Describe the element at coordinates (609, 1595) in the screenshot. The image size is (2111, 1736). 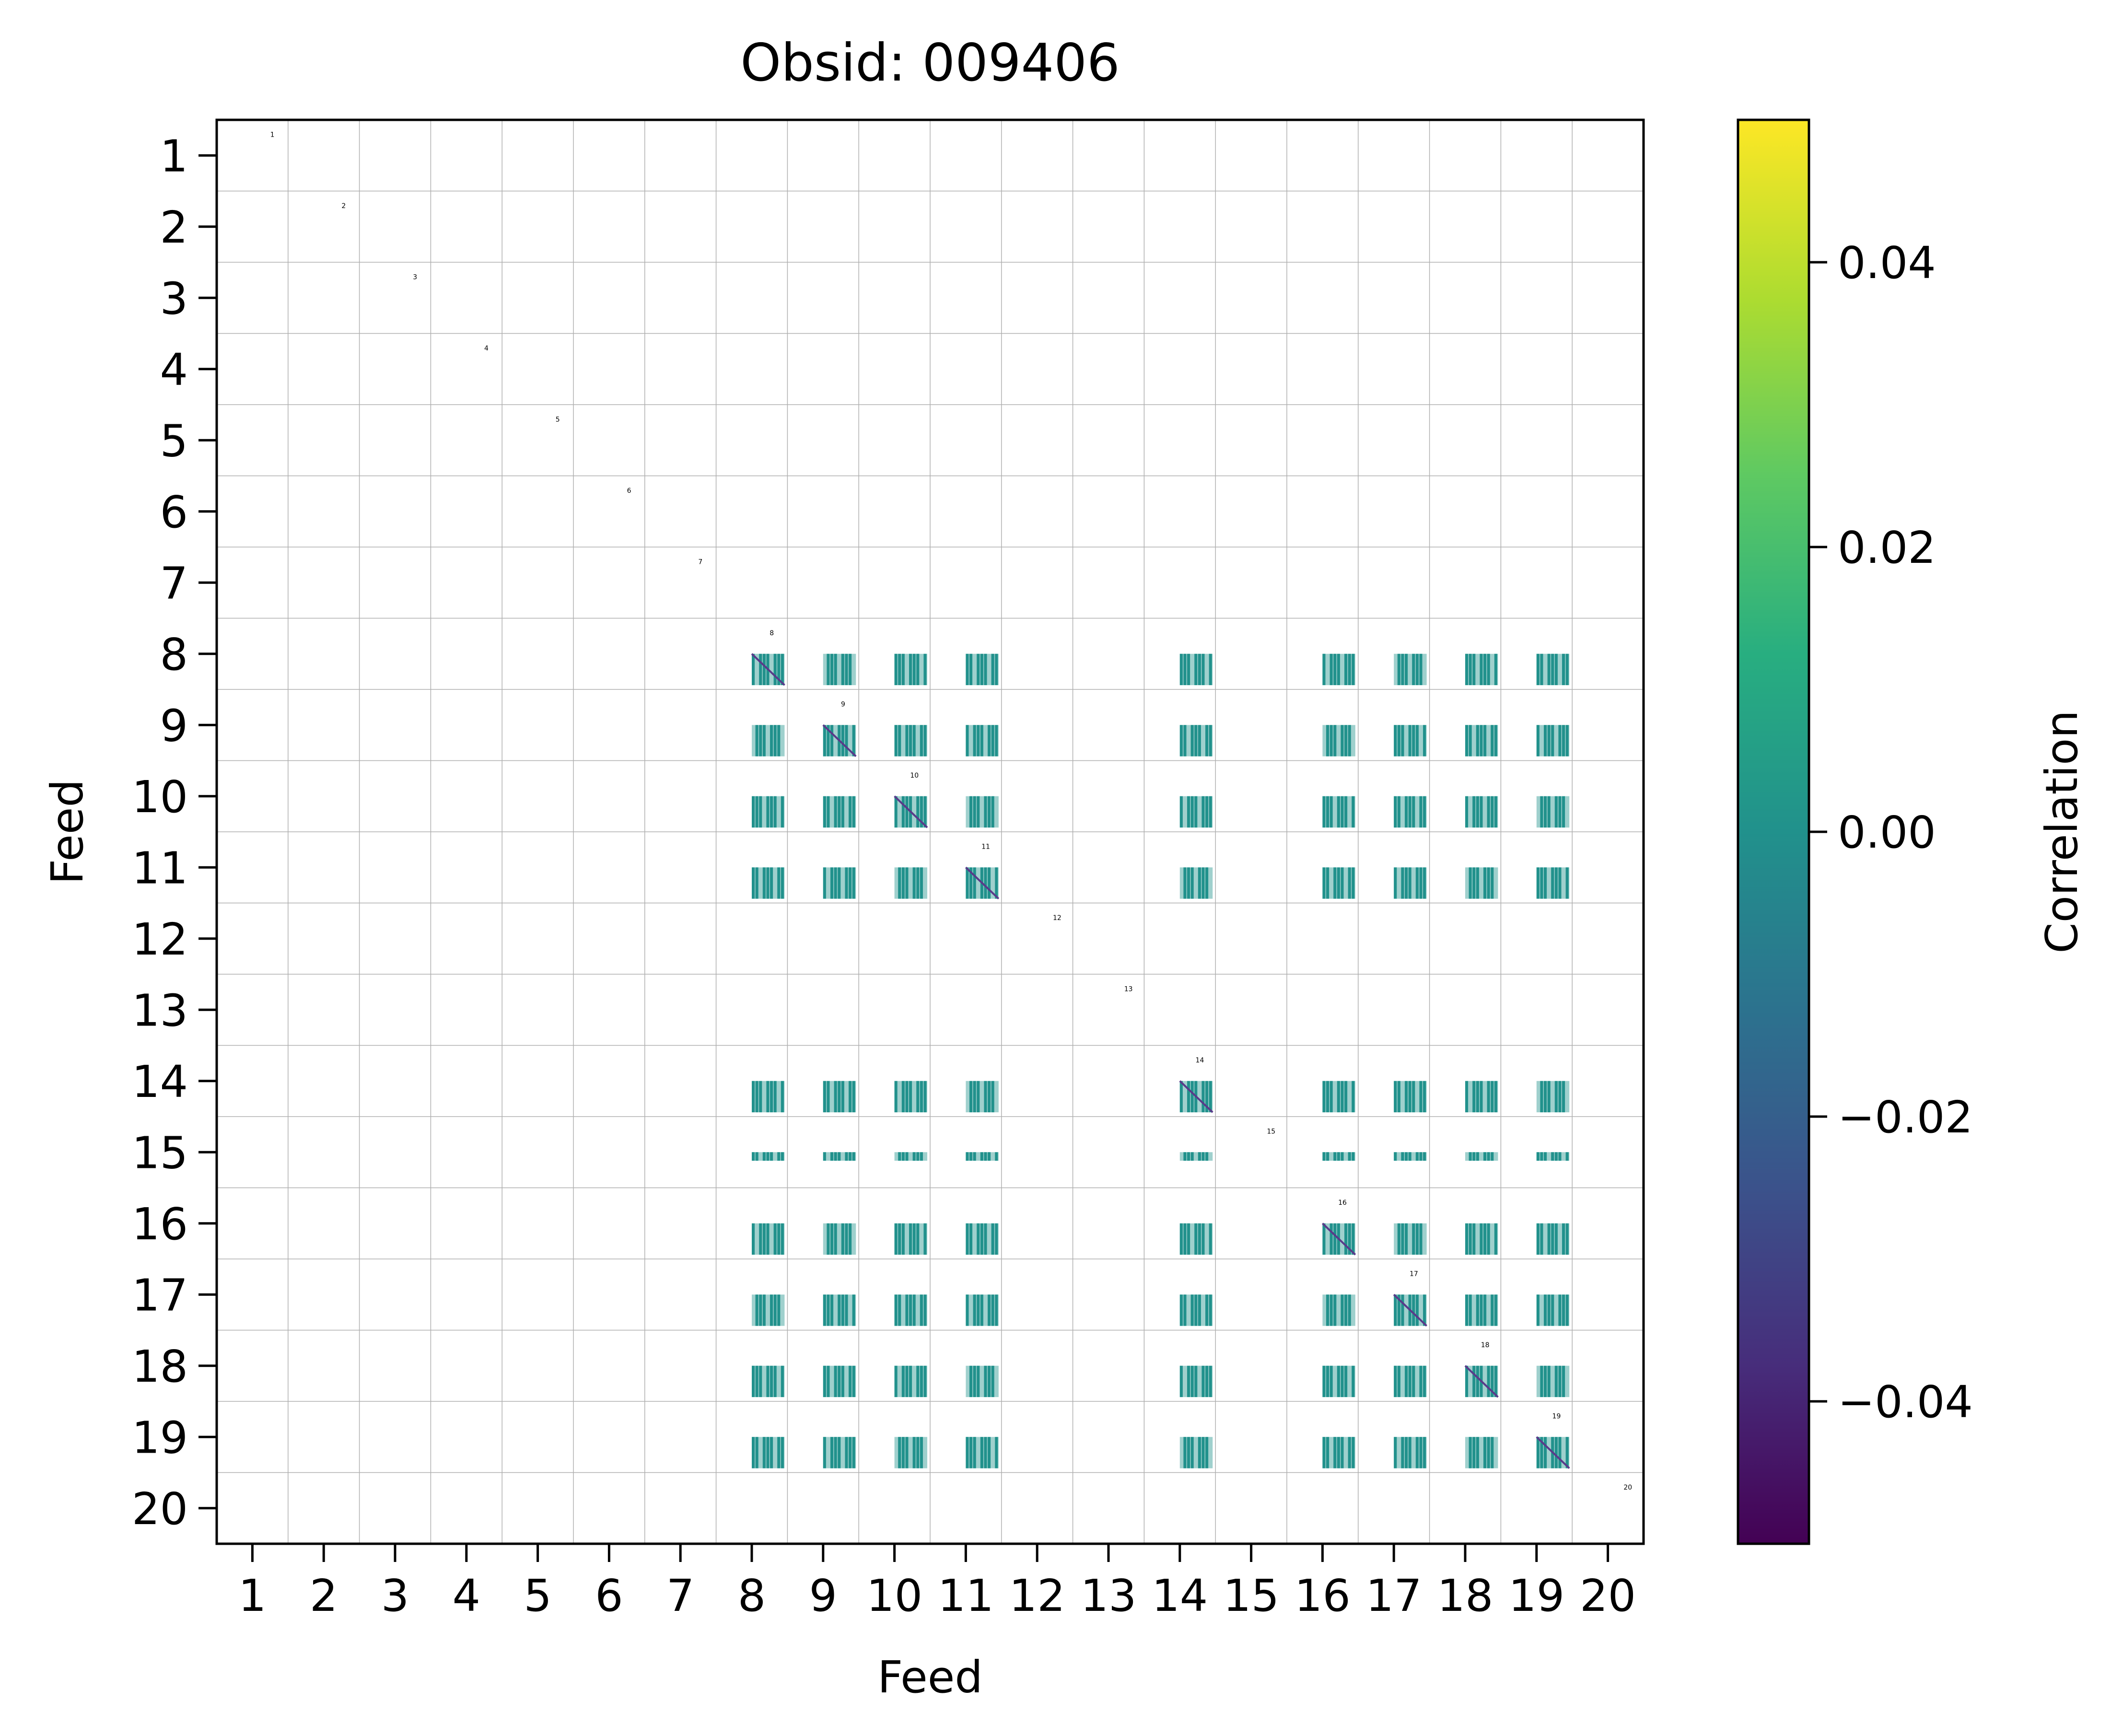
I see `x-tick-label: 6` at that location.